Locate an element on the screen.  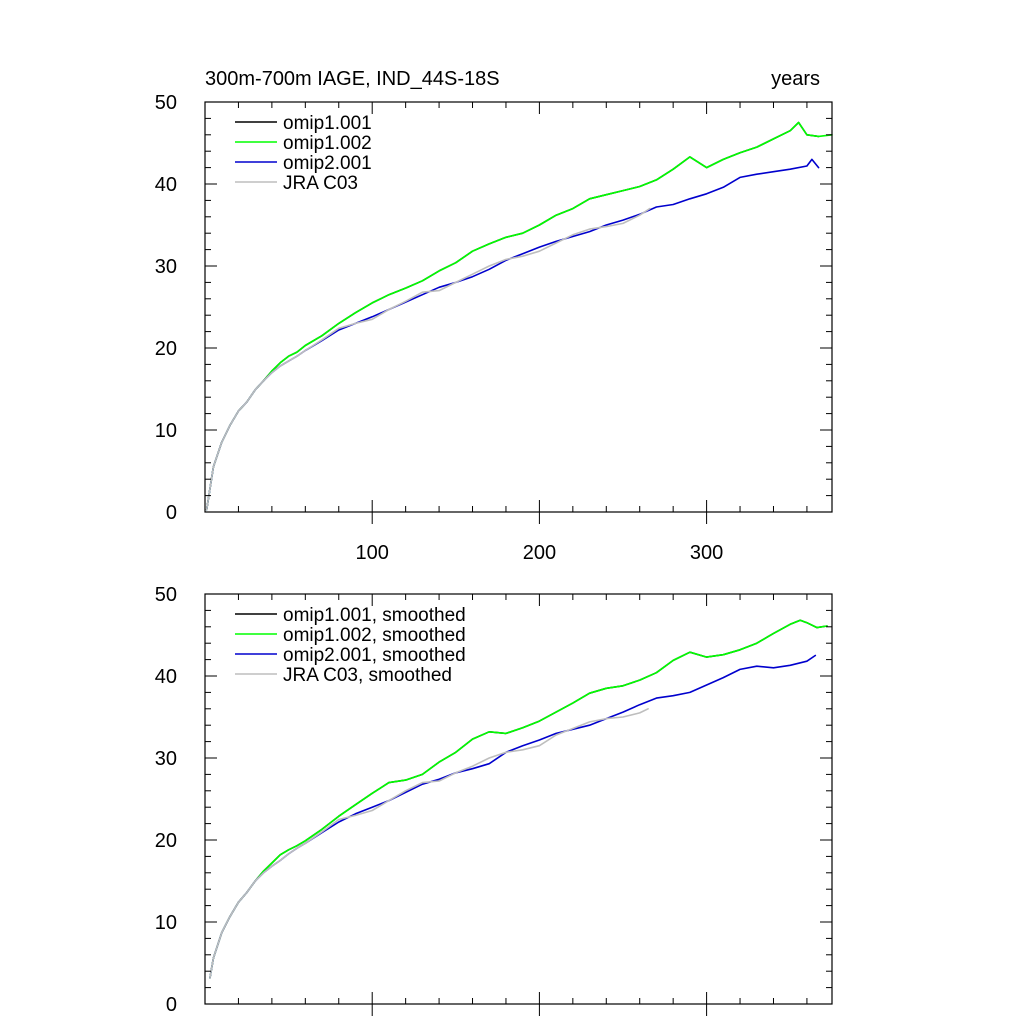
legend-label-omip1-001-smoothed: omip1.001, smoothed is located at coordinates (374, 615).